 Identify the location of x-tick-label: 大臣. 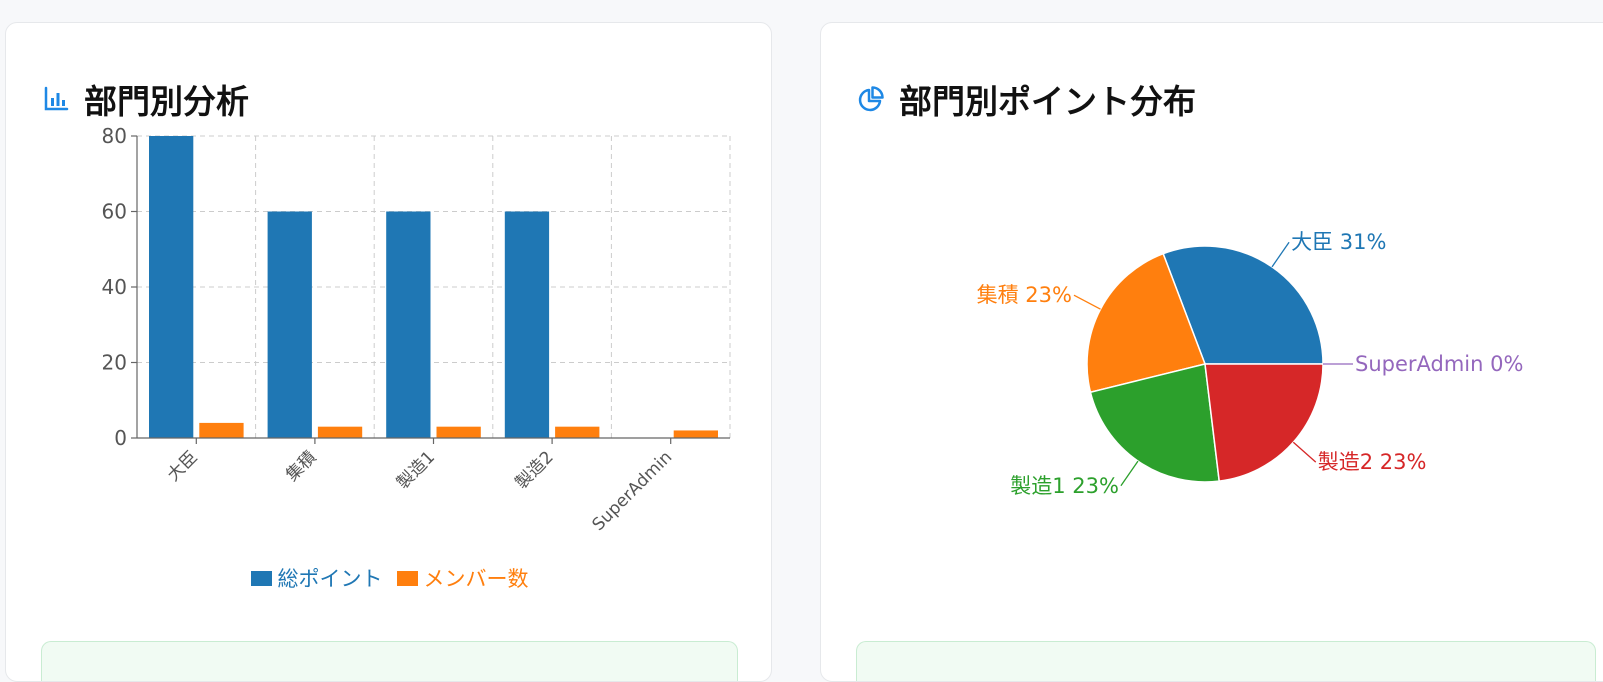
(183, 466).